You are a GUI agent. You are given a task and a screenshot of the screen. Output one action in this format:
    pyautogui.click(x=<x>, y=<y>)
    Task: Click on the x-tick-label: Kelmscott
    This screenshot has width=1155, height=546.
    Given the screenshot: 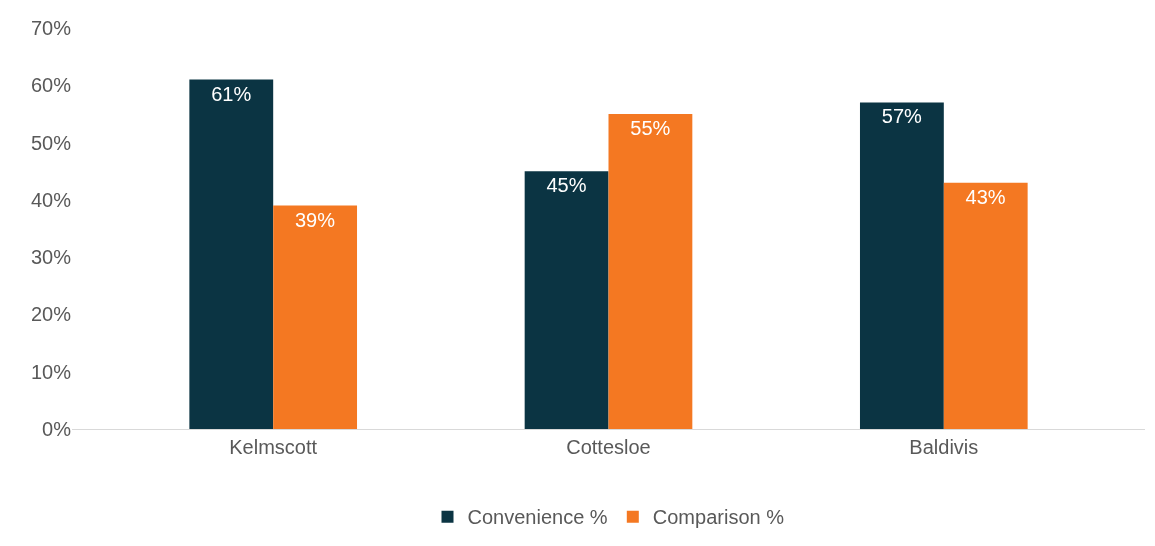 What is the action you would take?
    pyautogui.click(x=273, y=447)
    